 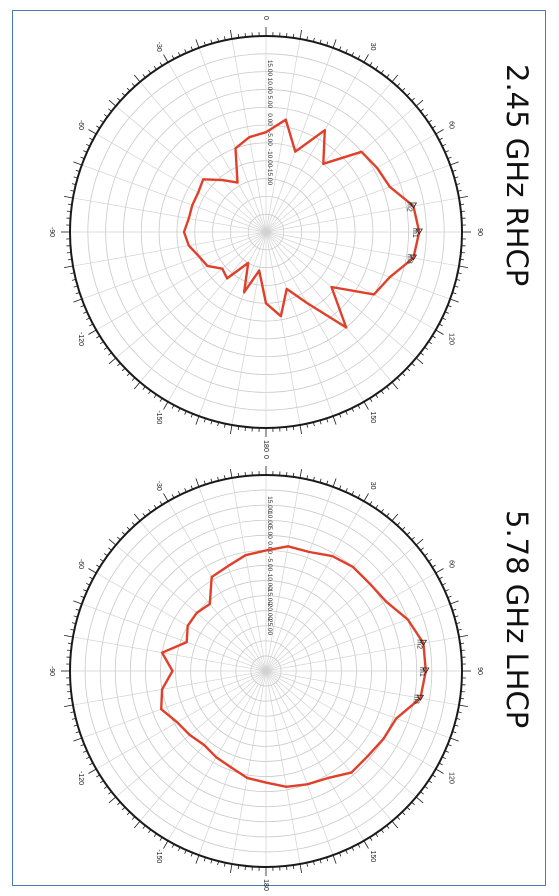 What do you see at coordinates (419, 231) in the screenshot?
I see `marker-triangle` at bounding box center [419, 231].